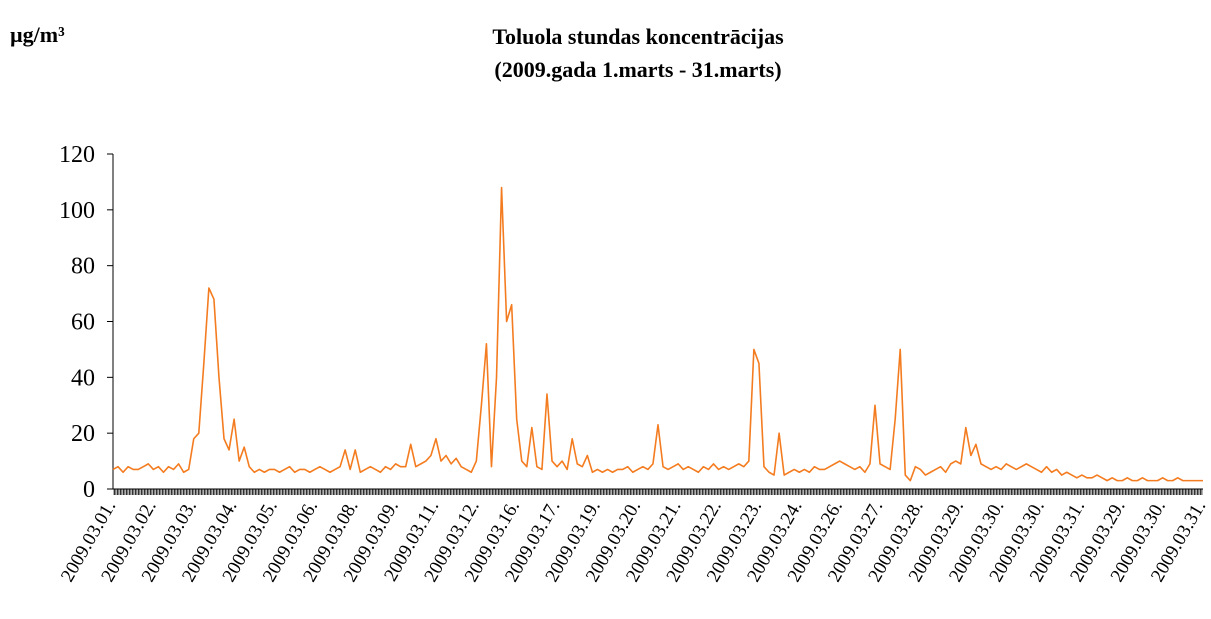 Image resolution: width=1211 pixels, height=619 pixels. Describe the element at coordinates (37, 34) in the screenshot. I see `y-axis-label: µg/m³` at that location.